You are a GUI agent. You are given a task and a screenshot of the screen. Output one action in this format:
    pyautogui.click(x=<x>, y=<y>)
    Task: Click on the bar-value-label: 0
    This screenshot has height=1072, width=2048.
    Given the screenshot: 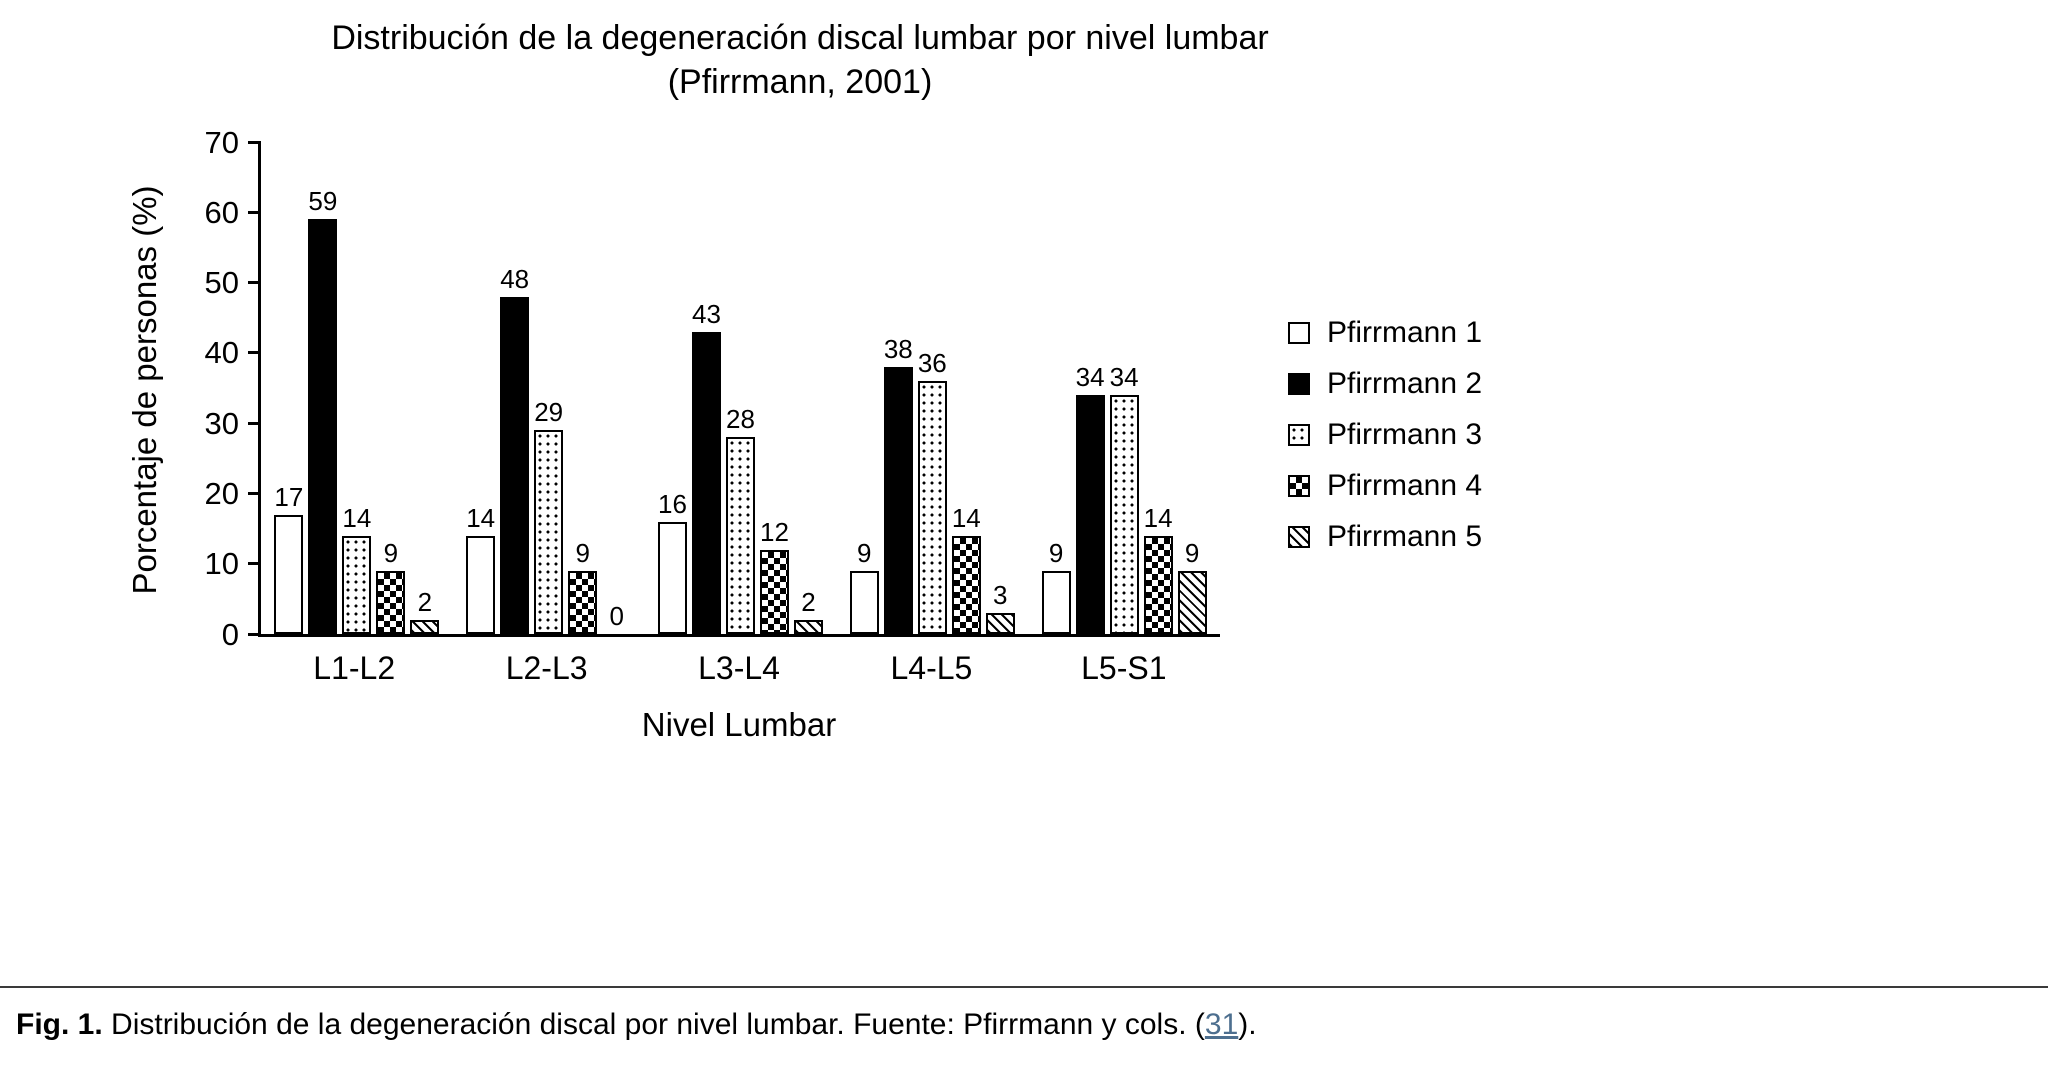 What is the action you would take?
    pyautogui.click(x=616, y=616)
    